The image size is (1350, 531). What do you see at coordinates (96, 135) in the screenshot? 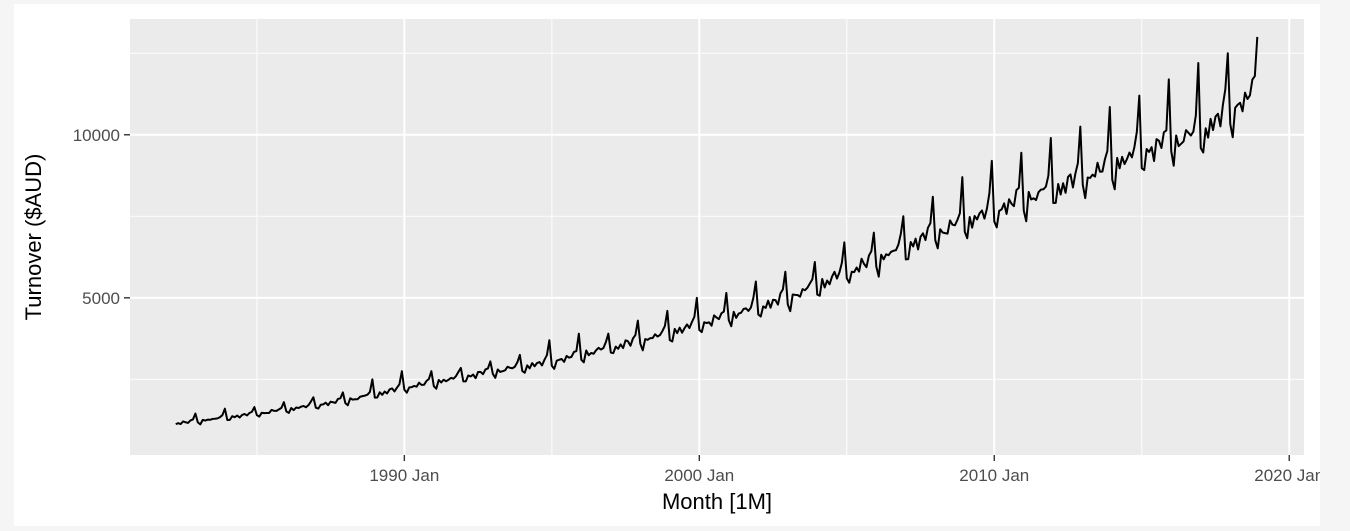
I see `y-tick-label: 10000` at bounding box center [96, 135].